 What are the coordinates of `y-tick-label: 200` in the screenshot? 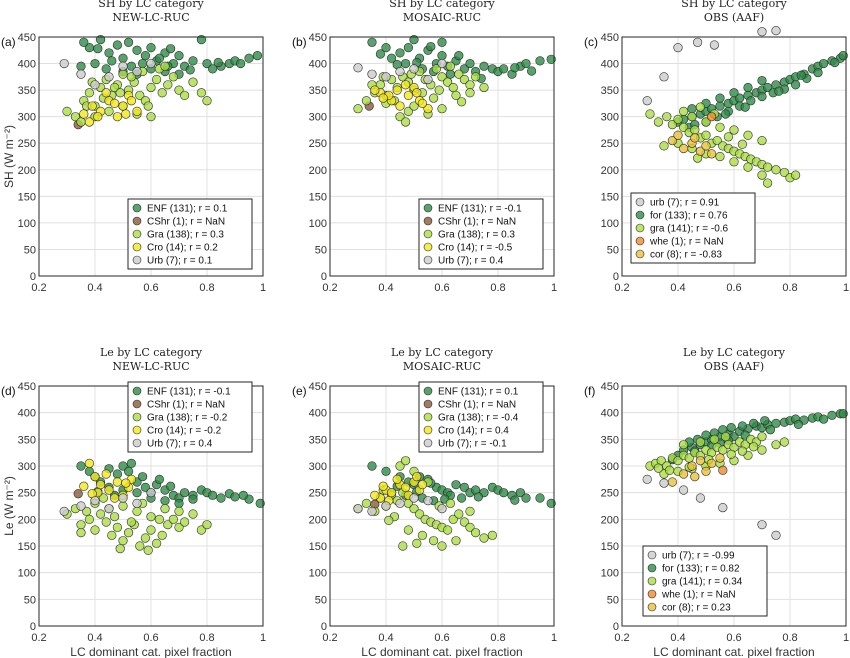 It's located at (27, 520).